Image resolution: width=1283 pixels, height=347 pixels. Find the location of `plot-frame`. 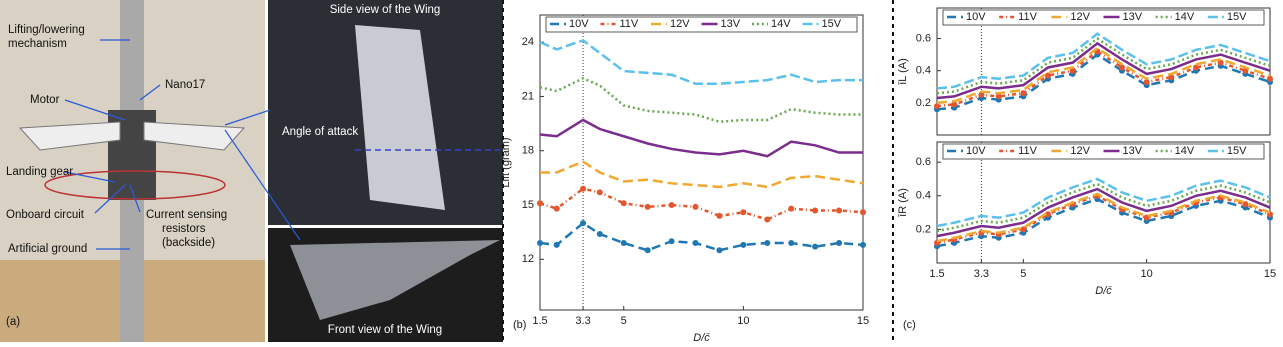

plot-frame is located at coordinates (1103, 71).